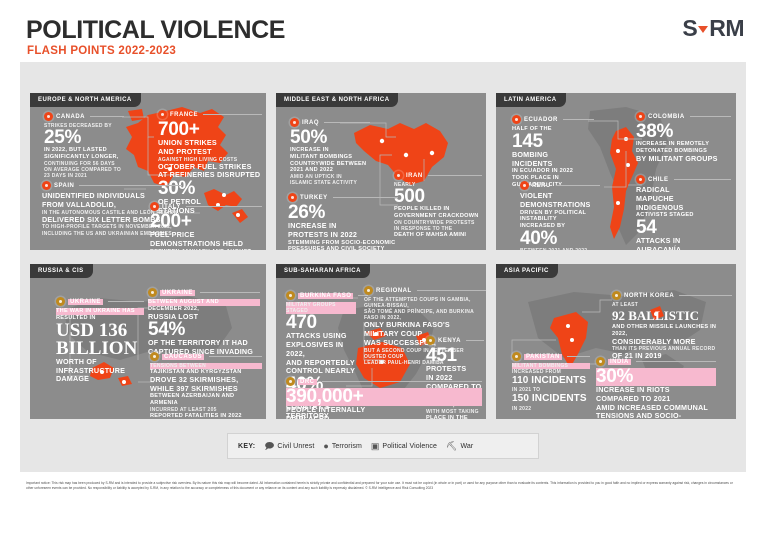  I want to click on stat-header: PERU, so click(560, 185).